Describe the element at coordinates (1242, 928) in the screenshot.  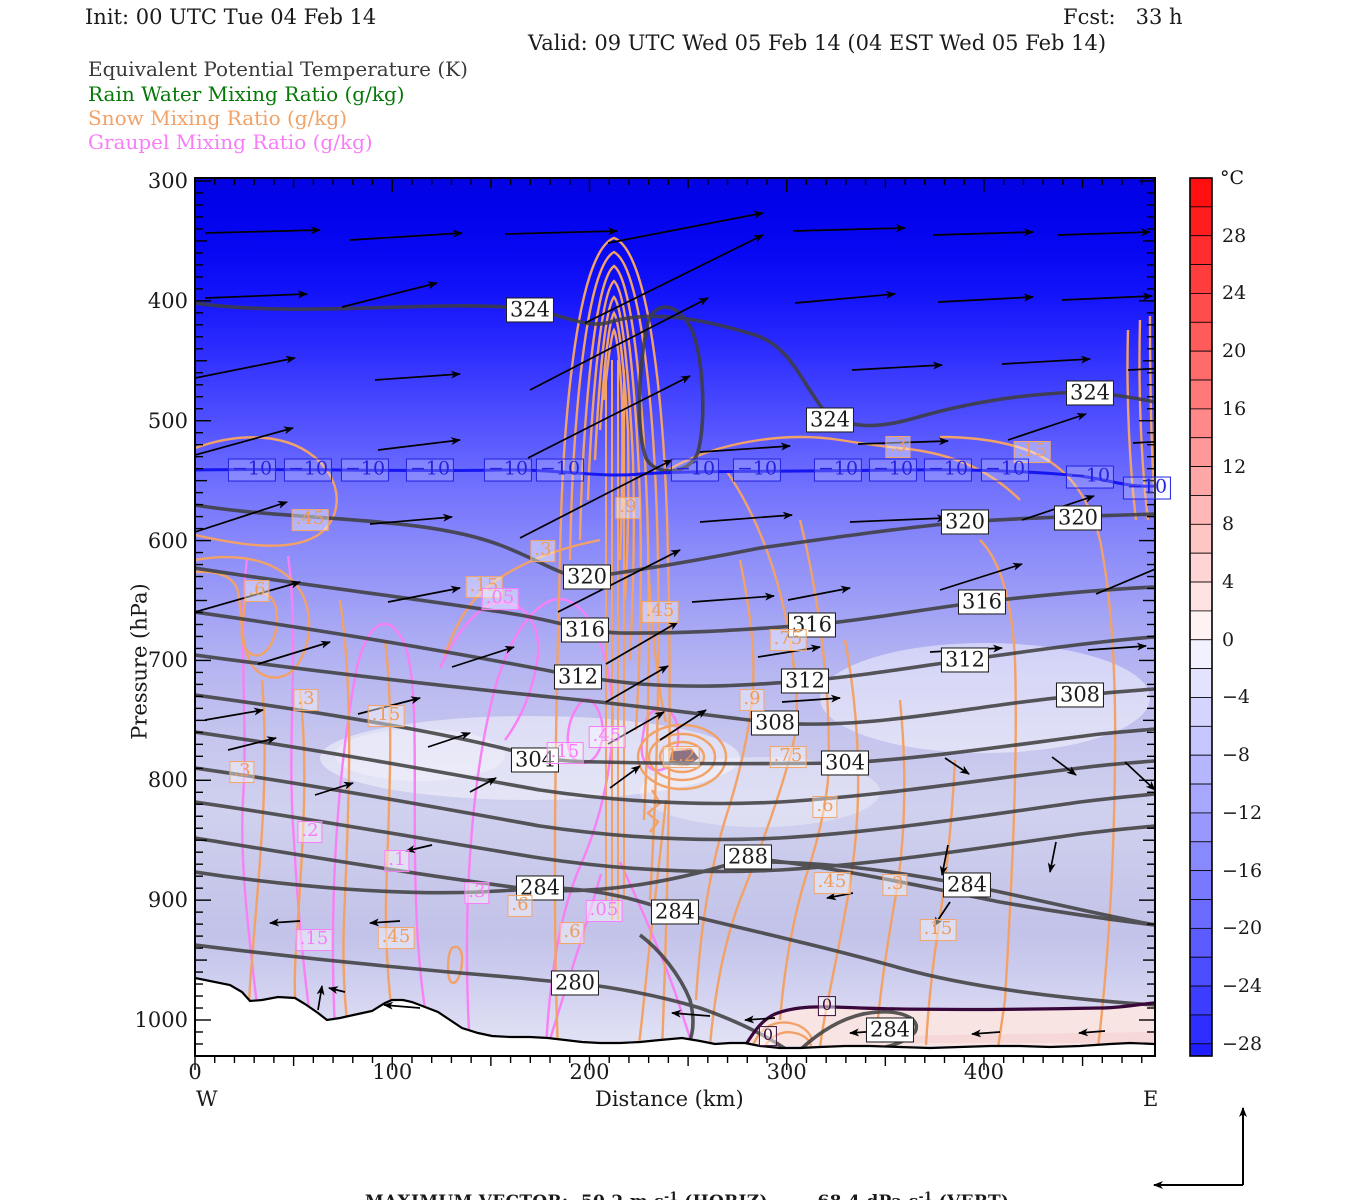
I see `colorbar-tick-label: −20` at that location.